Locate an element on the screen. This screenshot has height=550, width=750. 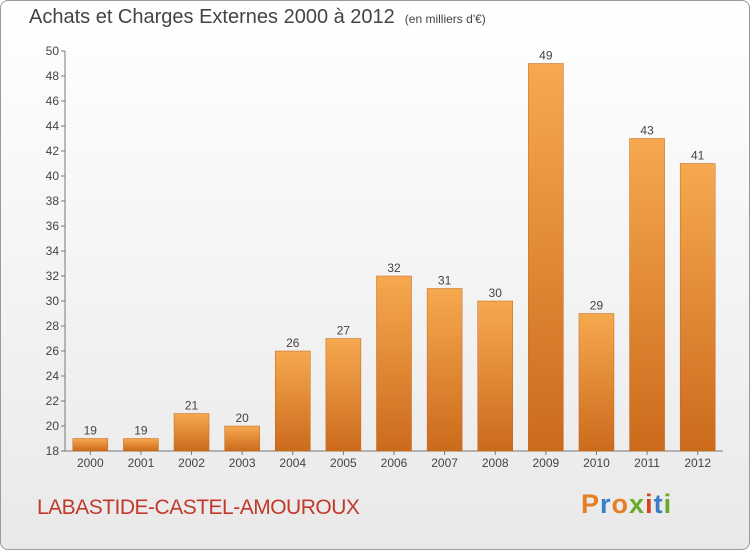
x-tick-label: 2003 is located at coordinates (242, 463).